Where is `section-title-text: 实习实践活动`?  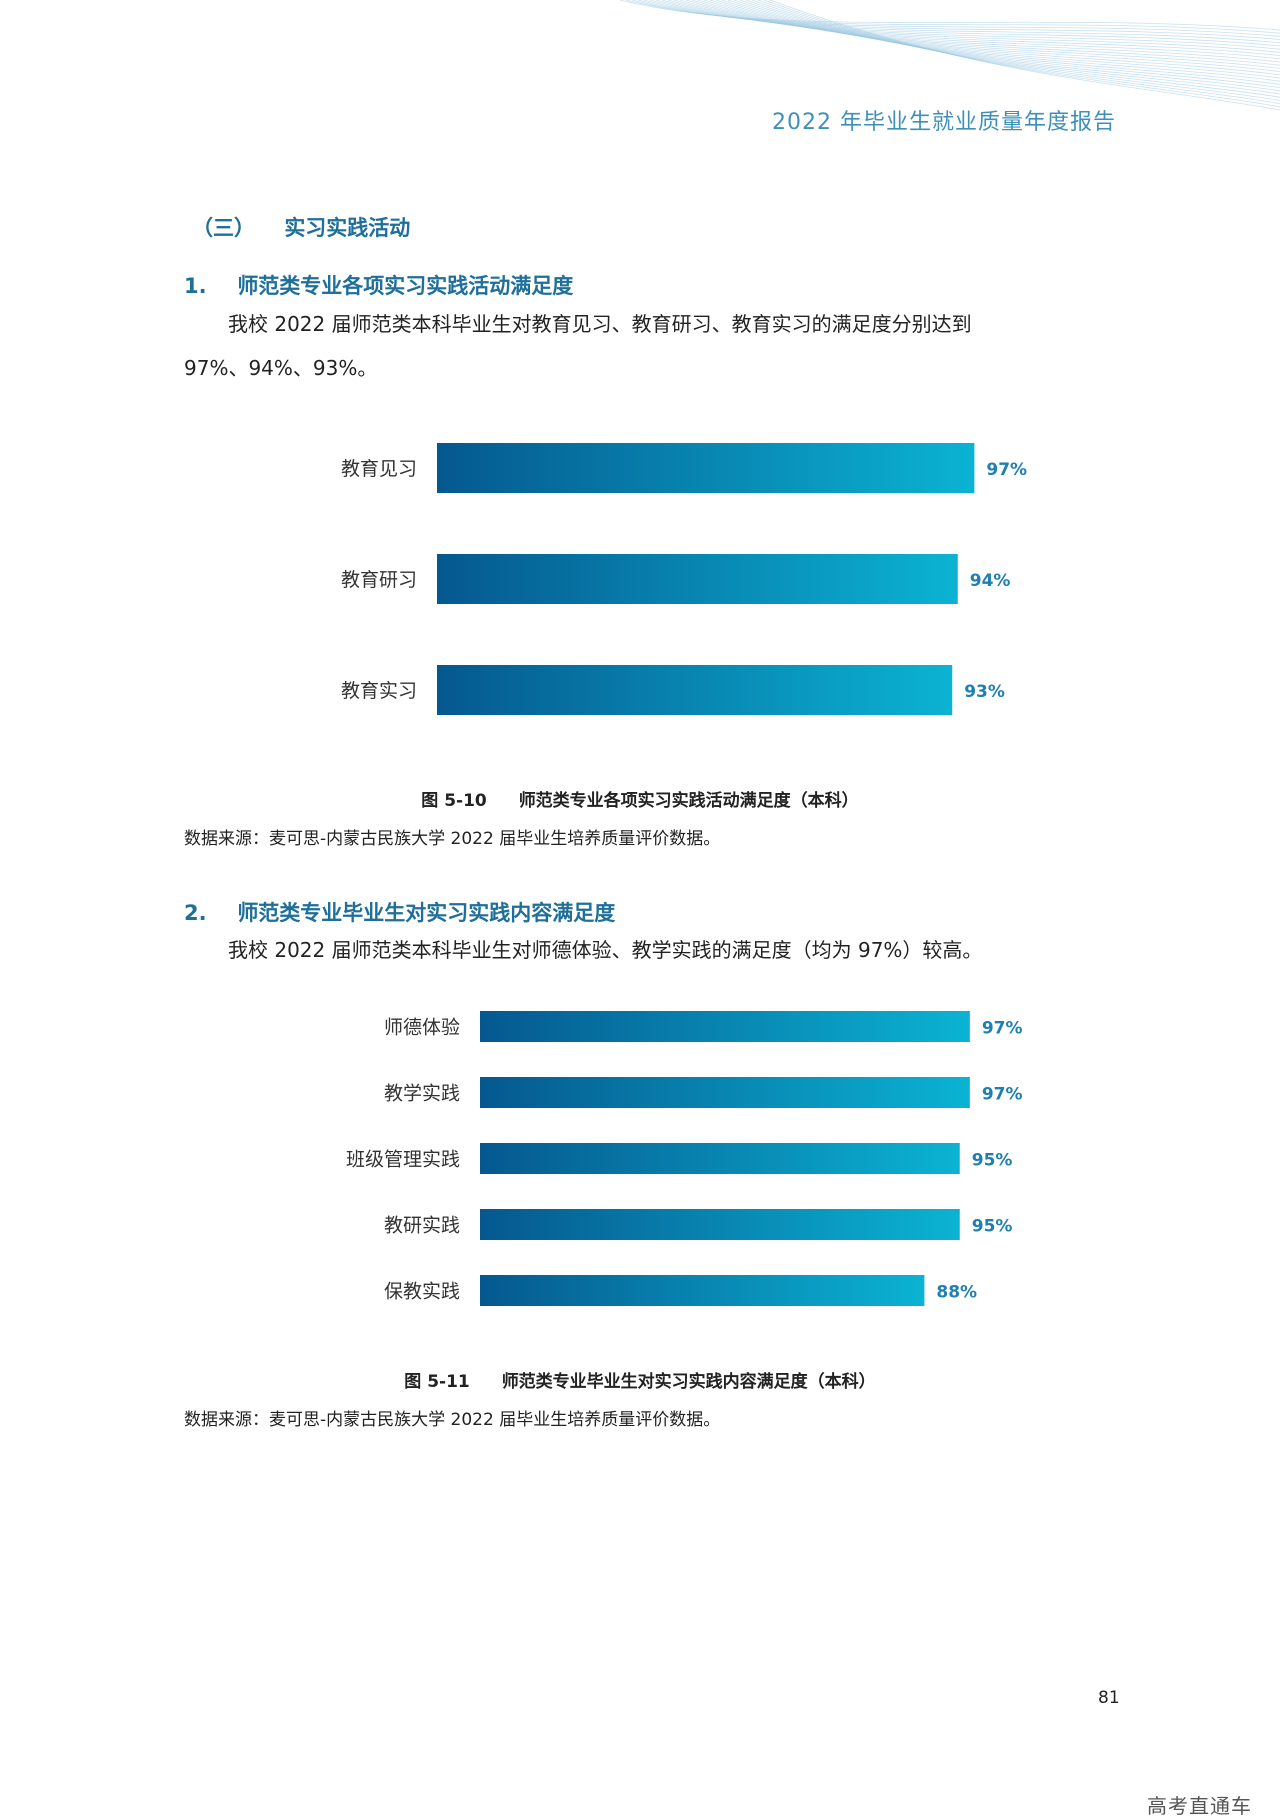 section-title-text: 实习实践活动 is located at coordinates (347, 227).